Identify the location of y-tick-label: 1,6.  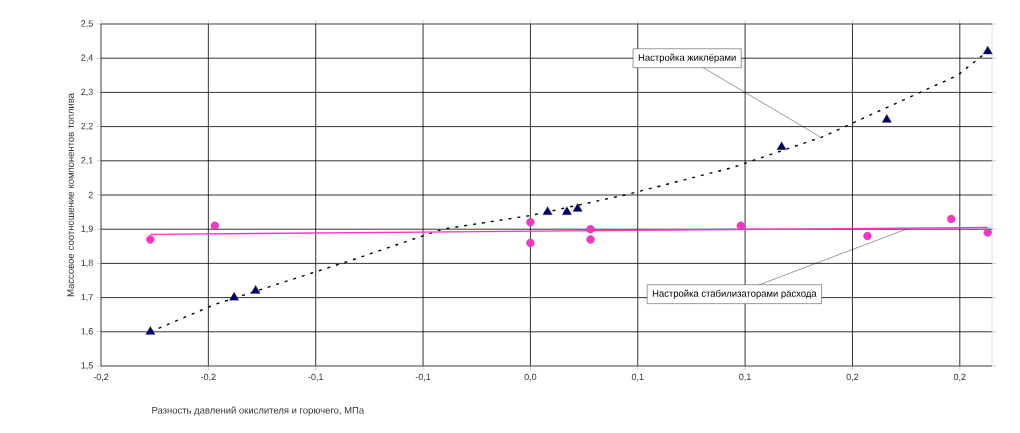
(87, 332).